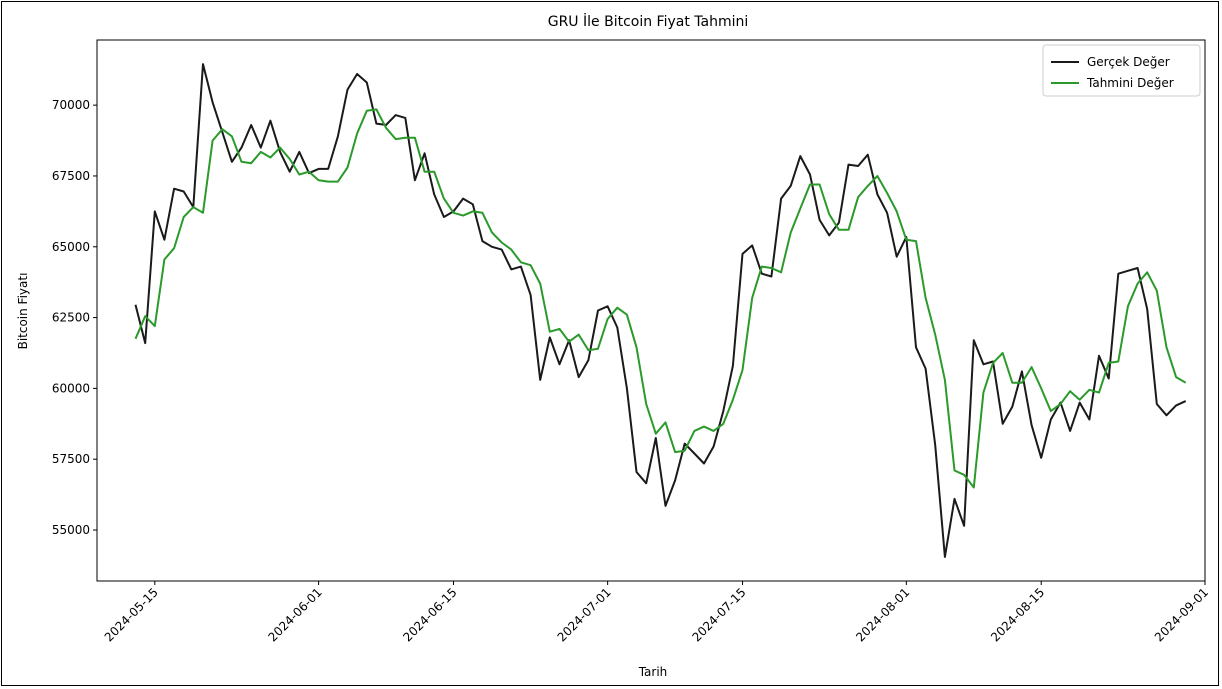 Image resolution: width=1222 pixels, height=689 pixels. What do you see at coordinates (71, 388) in the screenshot?
I see `y-tick-label: 60000` at bounding box center [71, 388].